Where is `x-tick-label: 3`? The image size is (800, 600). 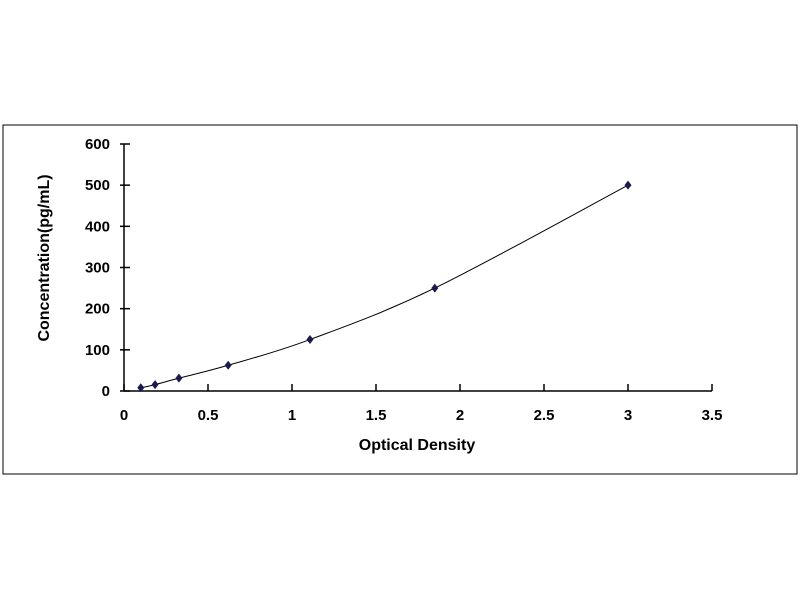
x-tick-label: 3 is located at coordinates (628, 415).